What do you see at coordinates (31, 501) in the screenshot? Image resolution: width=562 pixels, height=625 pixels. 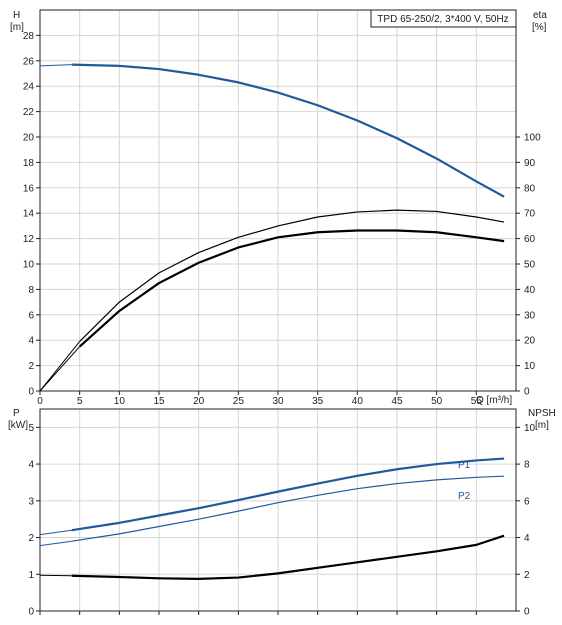 I see `power-left-tick-label: 3` at bounding box center [31, 501].